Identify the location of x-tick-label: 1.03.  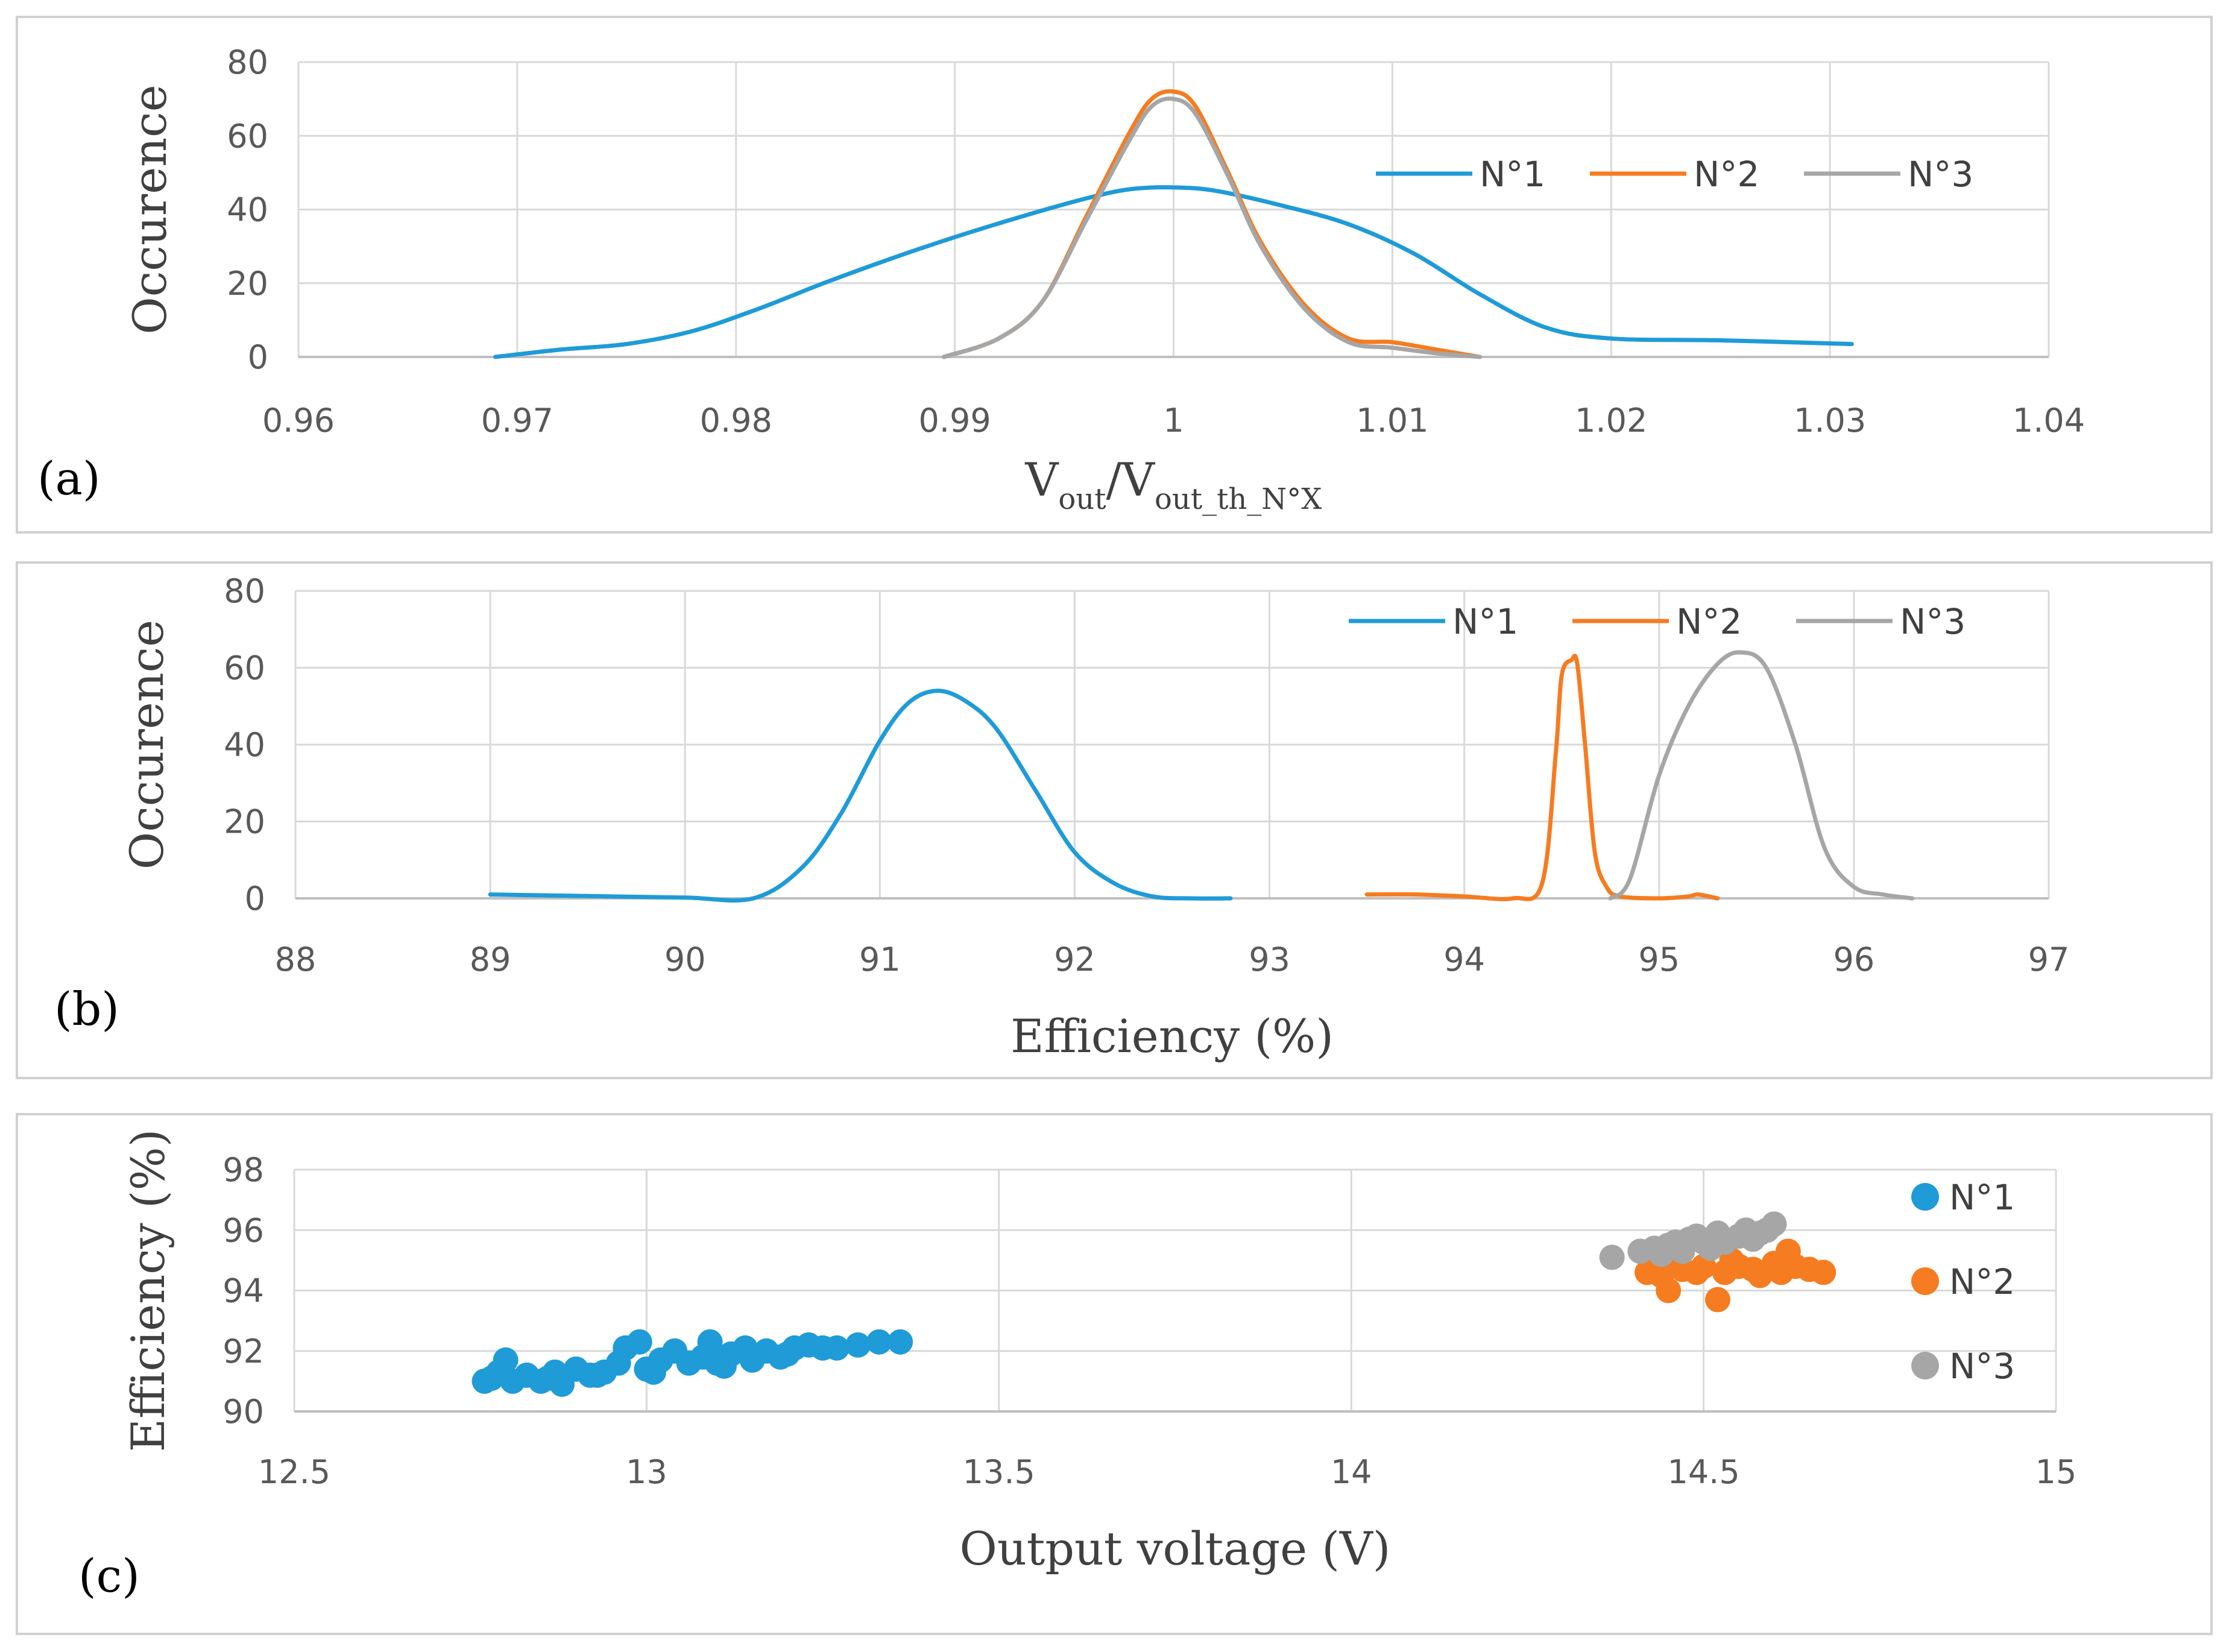
(1830, 421).